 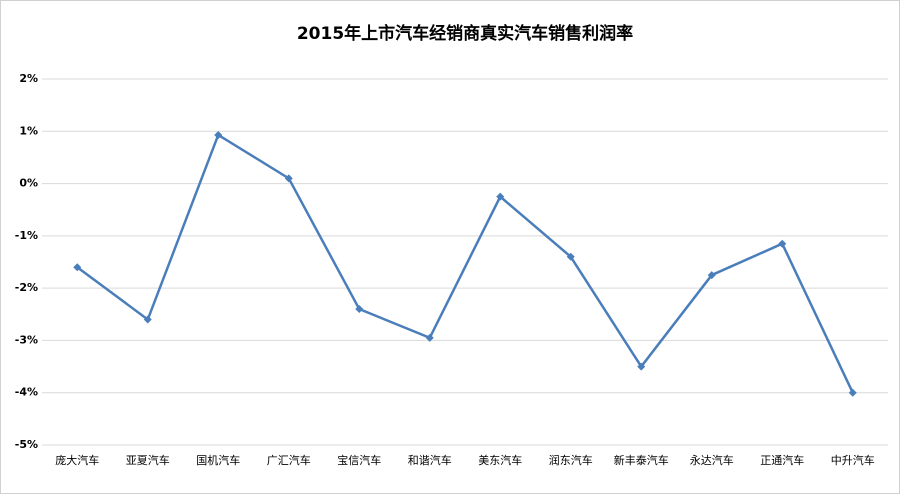 I want to click on x-tick-label: 润东汽车, so click(x=571, y=460).